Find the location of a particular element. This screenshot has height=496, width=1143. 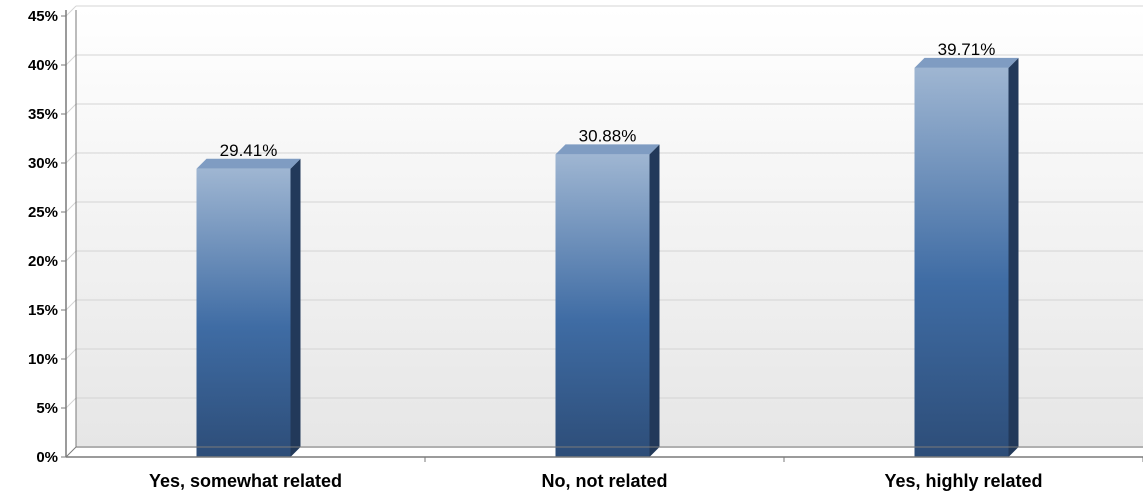

data-label: 29.41% is located at coordinates (249, 150).